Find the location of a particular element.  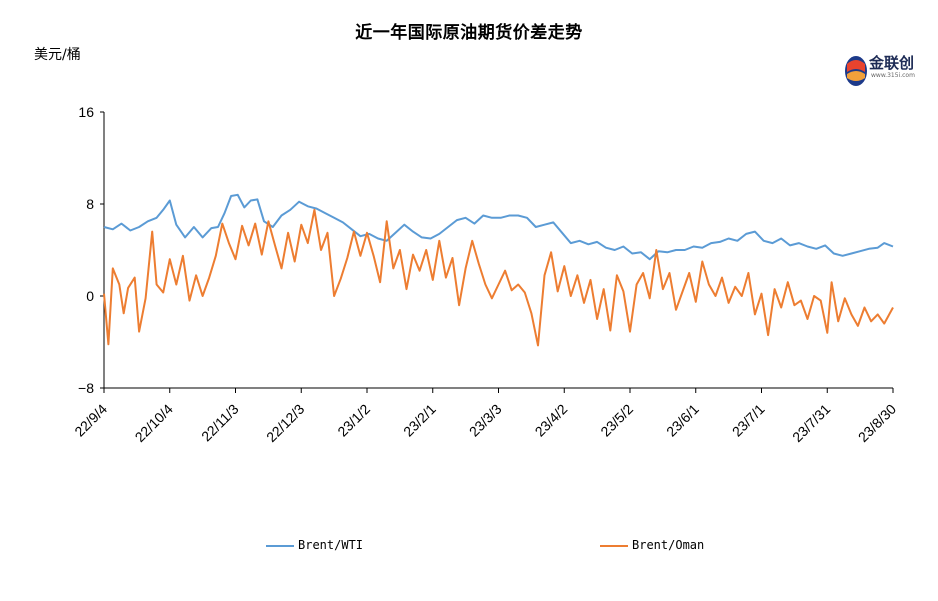

legend-label-brent-wti: Brent/WTI is located at coordinates (331, 545).